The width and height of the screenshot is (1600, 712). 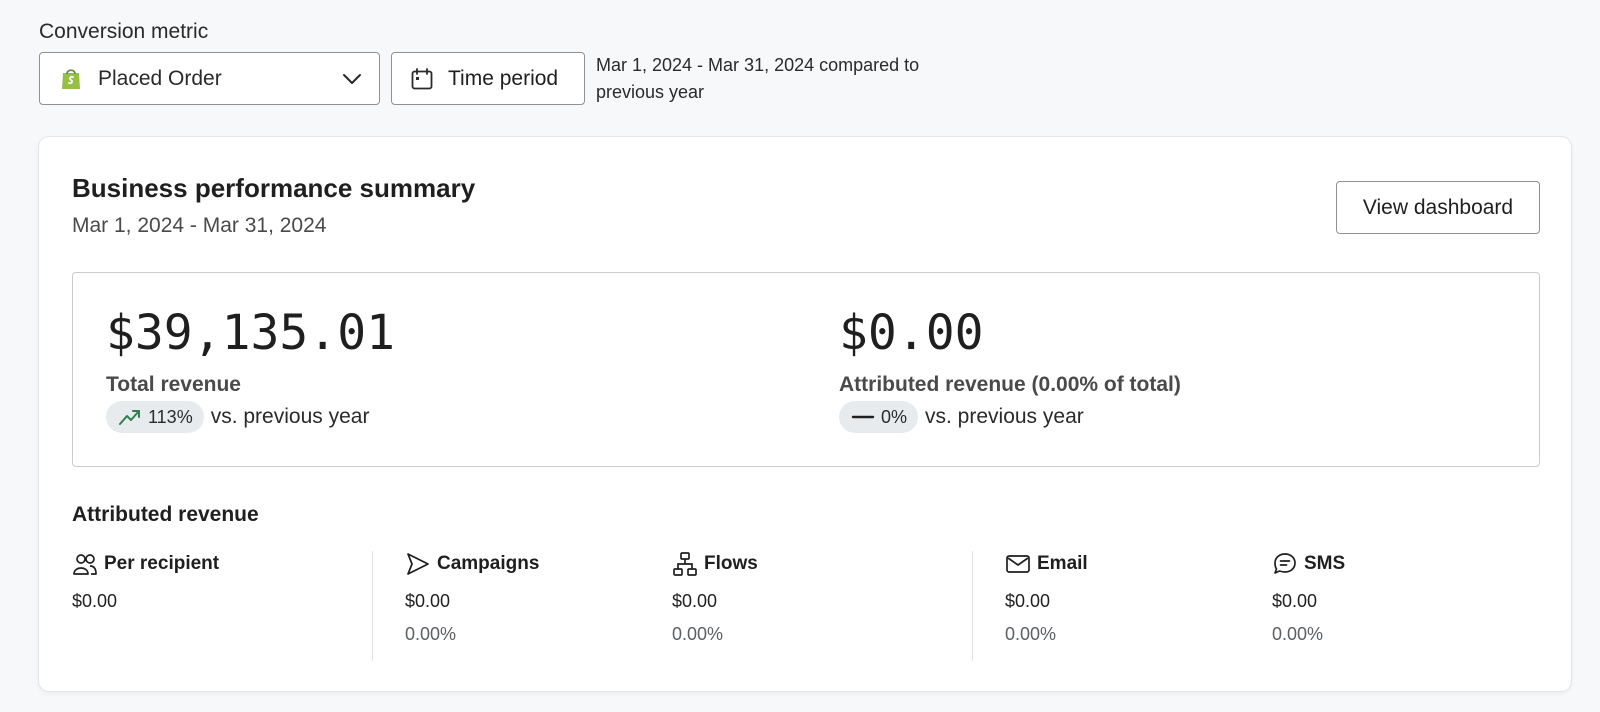 I want to click on conversion-metric-select: Placed Order, so click(x=209, y=78).